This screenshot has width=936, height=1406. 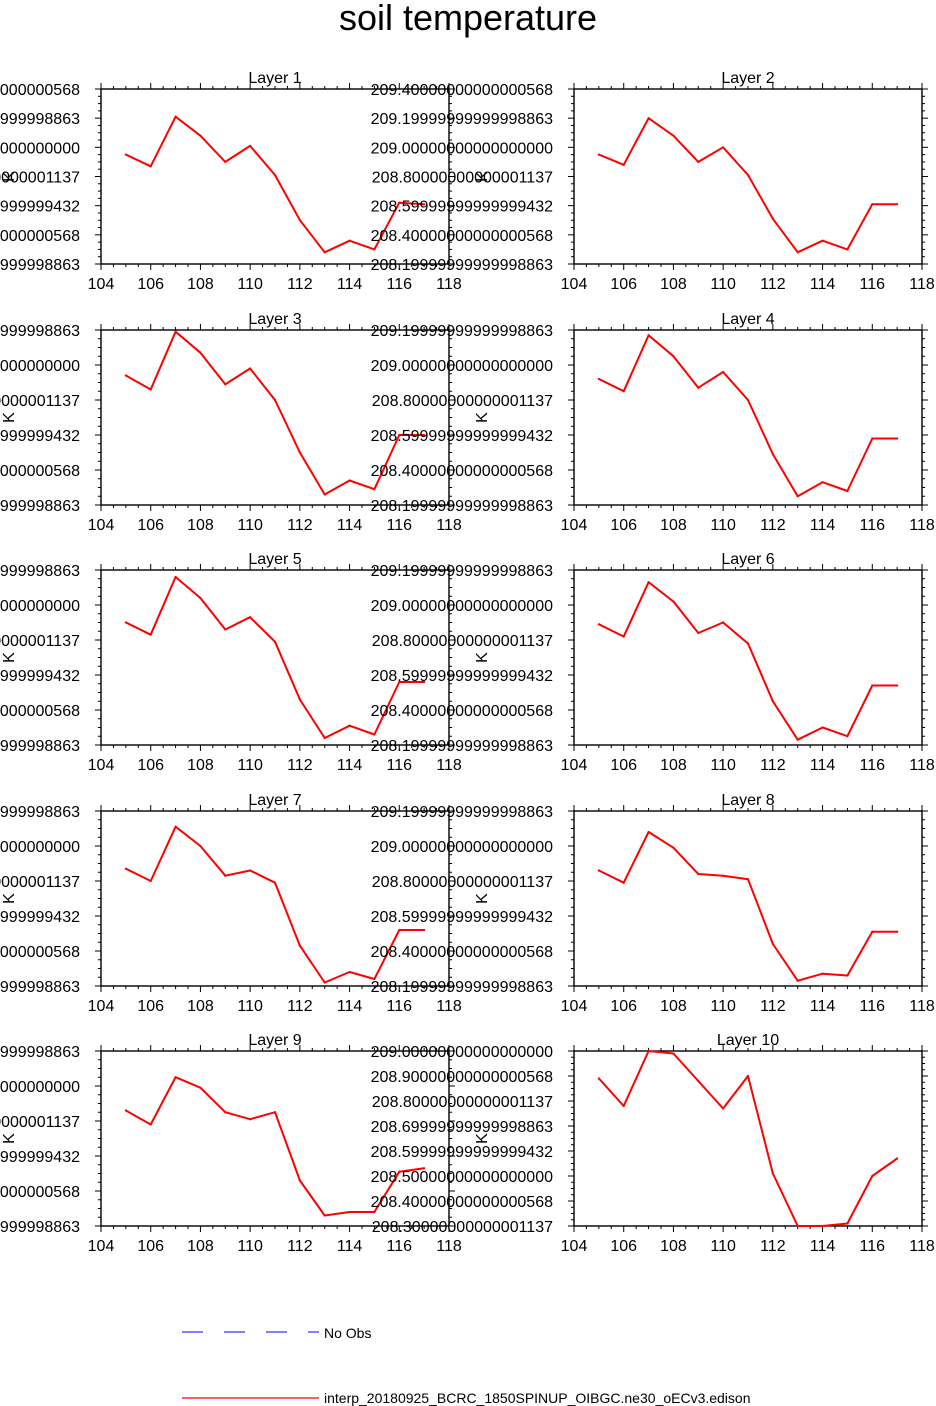 I want to click on panel-title: Layer 4, so click(x=747, y=319).